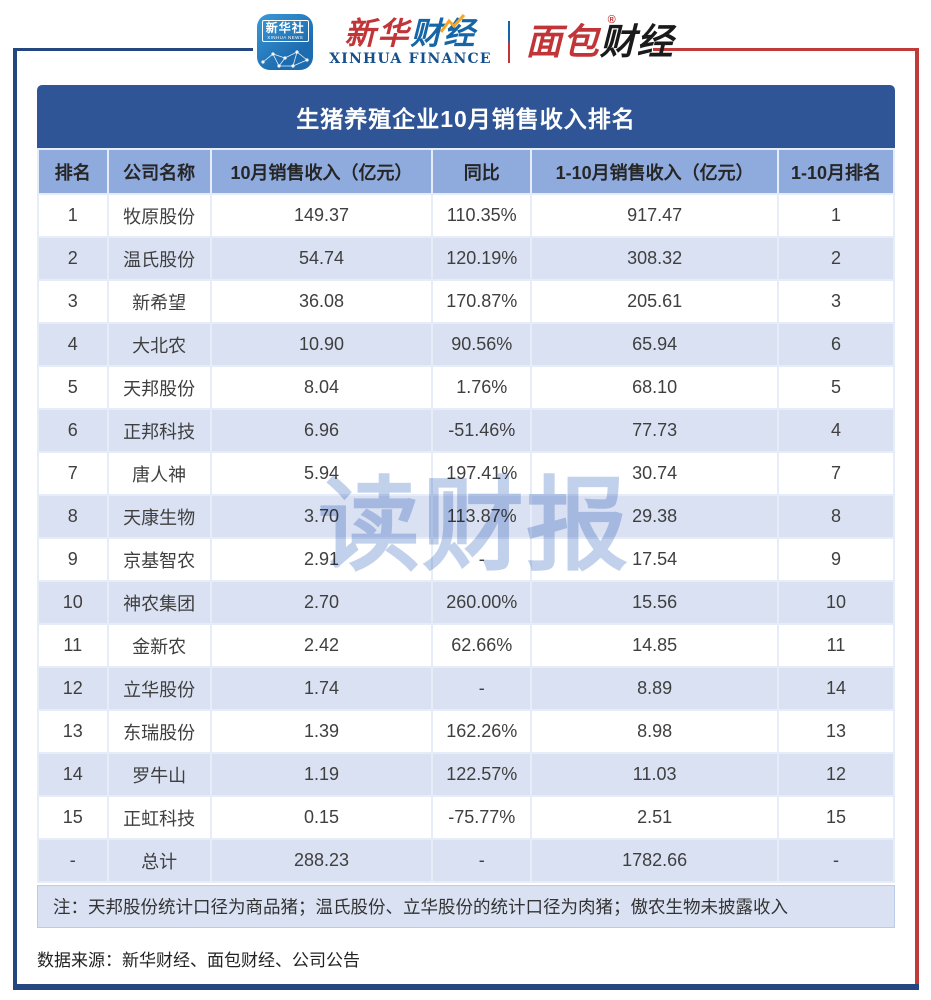 The height and width of the screenshot is (1000, 931). I want to click on table-cell: 8.04, so click(321, 387).